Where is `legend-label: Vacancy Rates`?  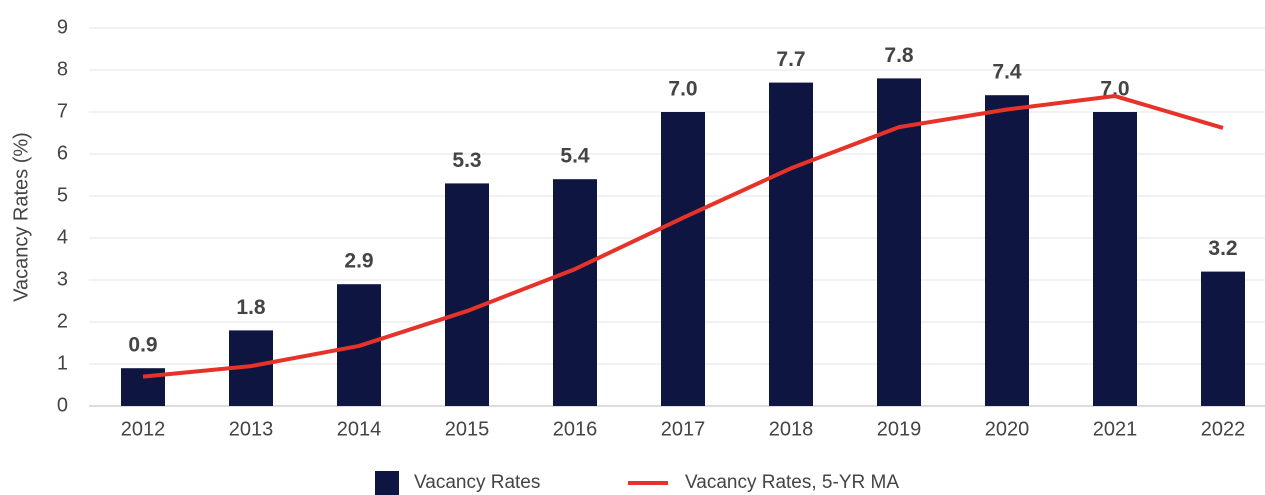 legend-label: Vacancy Rates is located at coordinates (477, 482).